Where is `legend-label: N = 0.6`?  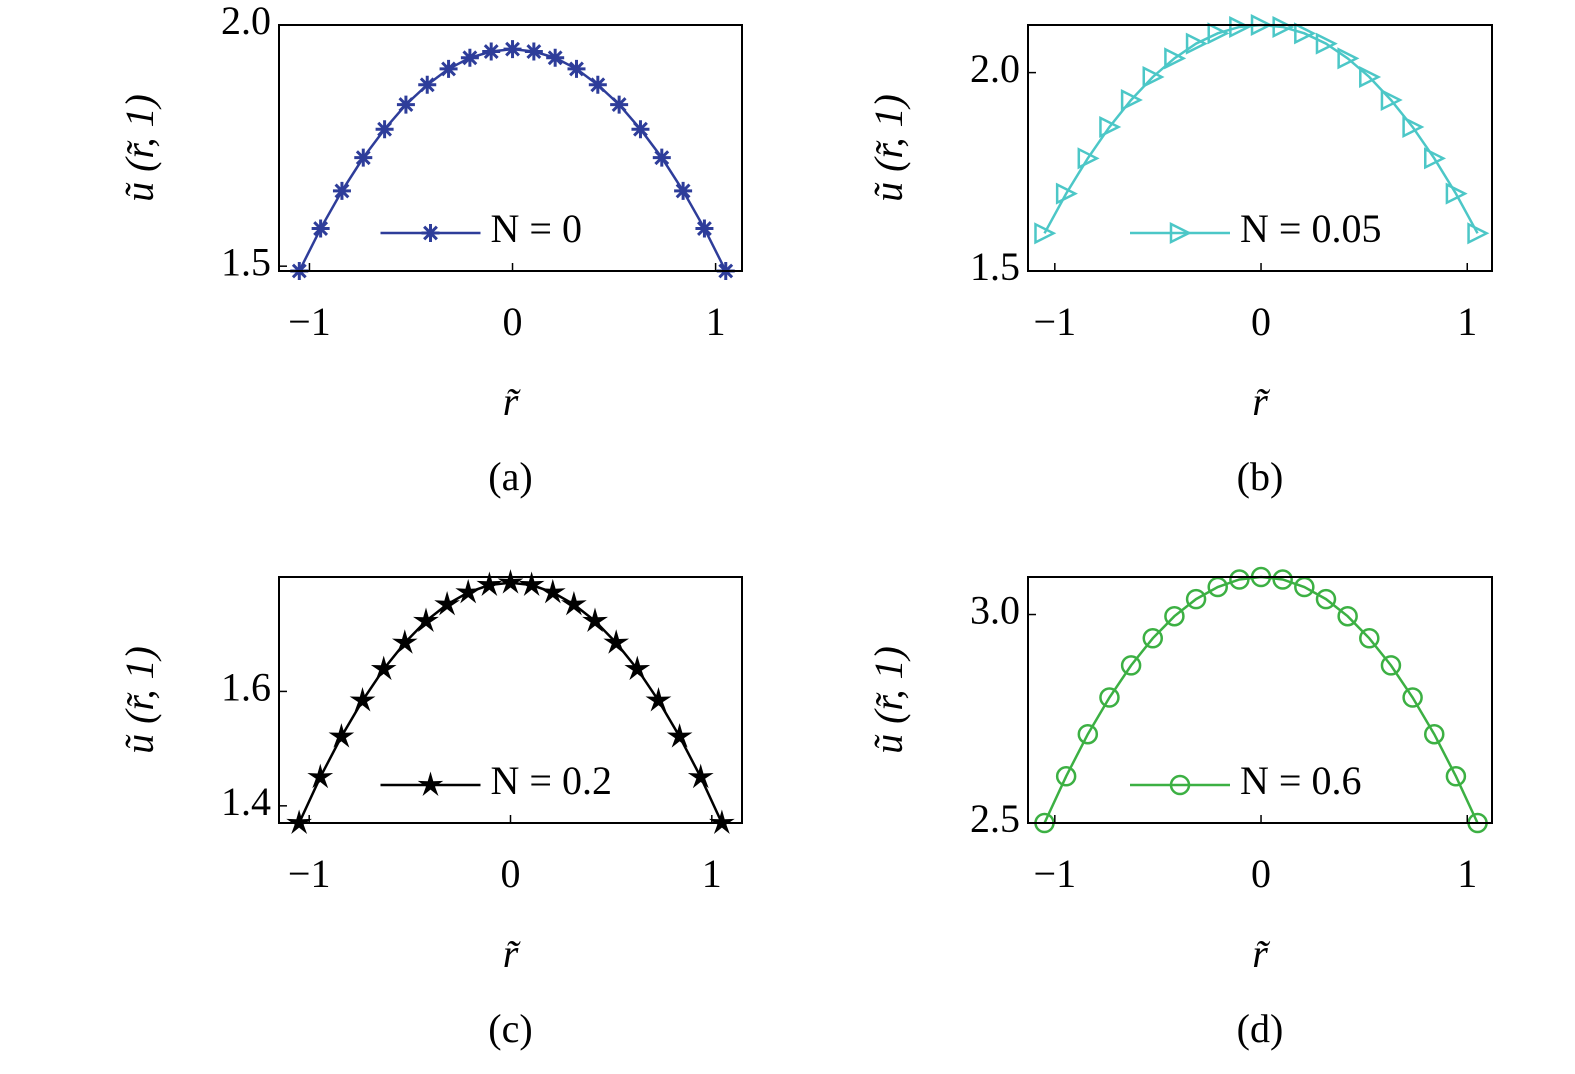
legend-label: N = 0.6 is located at coordinates (1300, 780).